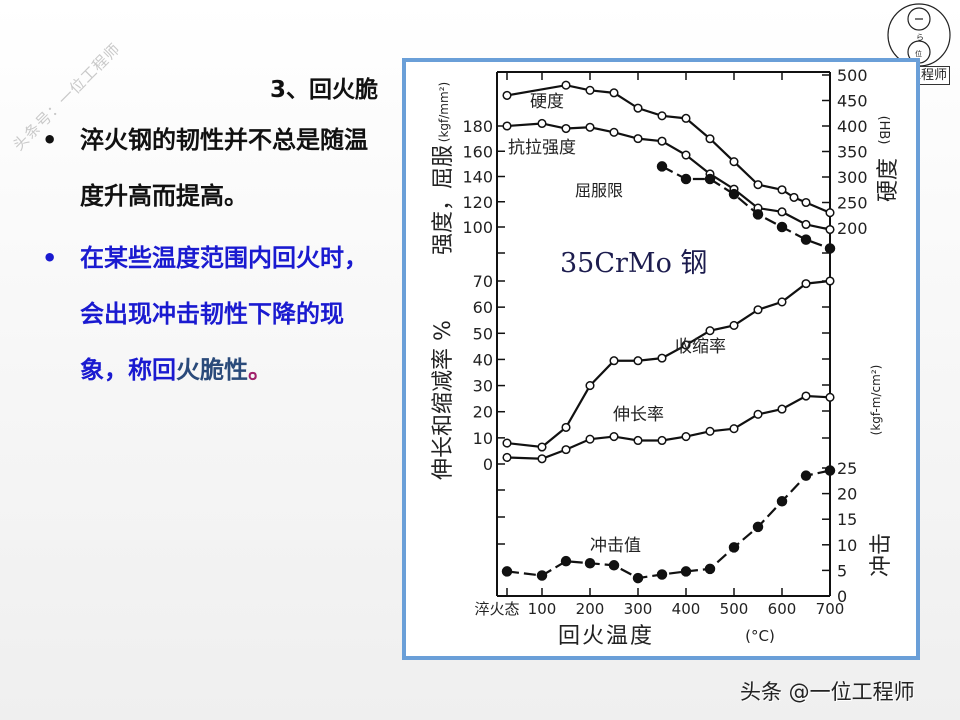  I want to click on svg-text: 200, so click(852, 228).